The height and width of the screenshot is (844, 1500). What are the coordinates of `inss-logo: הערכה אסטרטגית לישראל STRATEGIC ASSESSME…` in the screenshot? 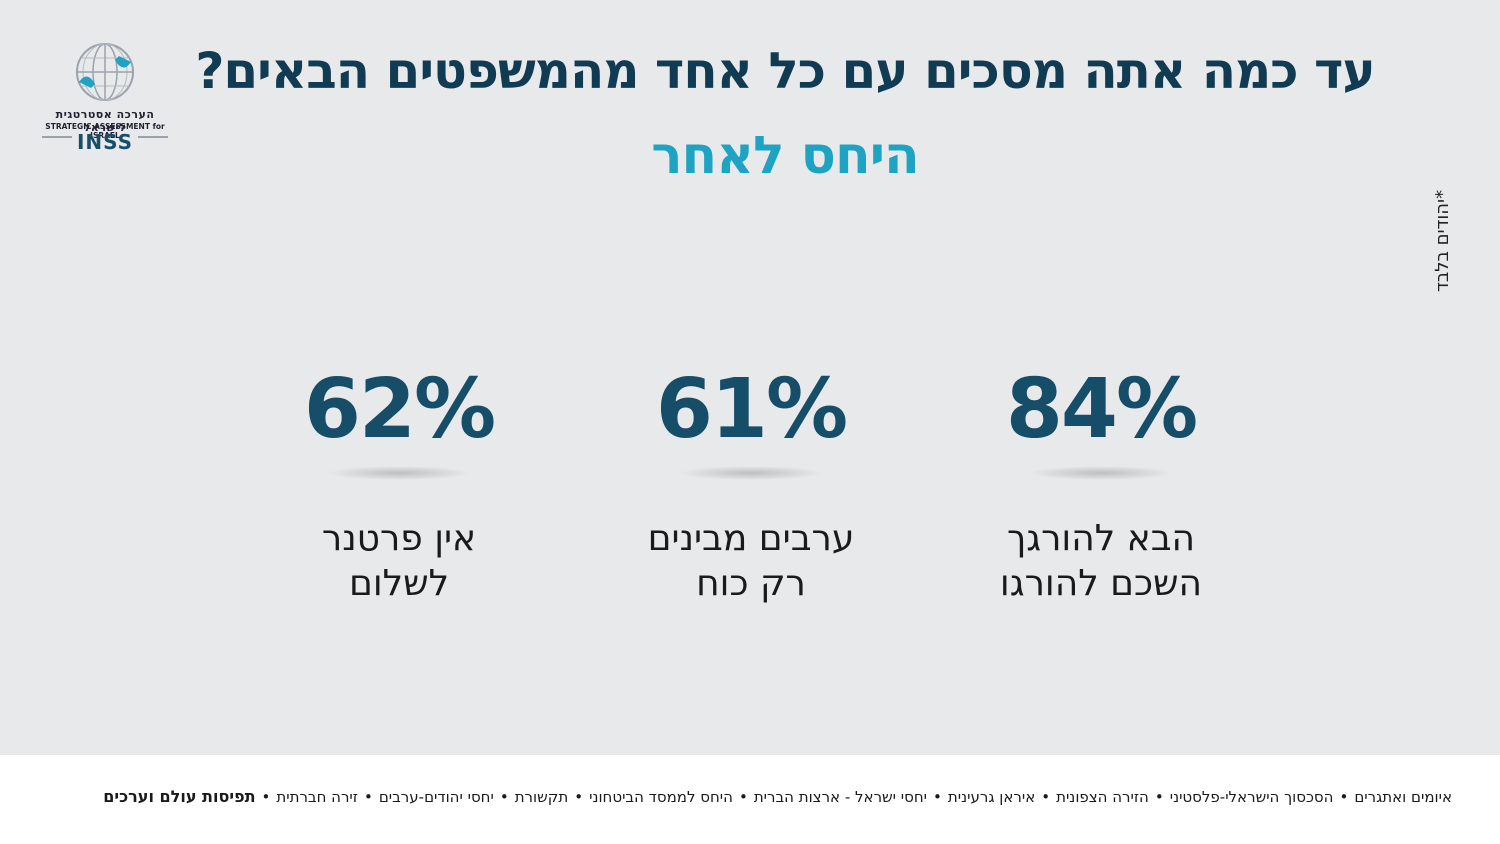 It's located at (105, 97).